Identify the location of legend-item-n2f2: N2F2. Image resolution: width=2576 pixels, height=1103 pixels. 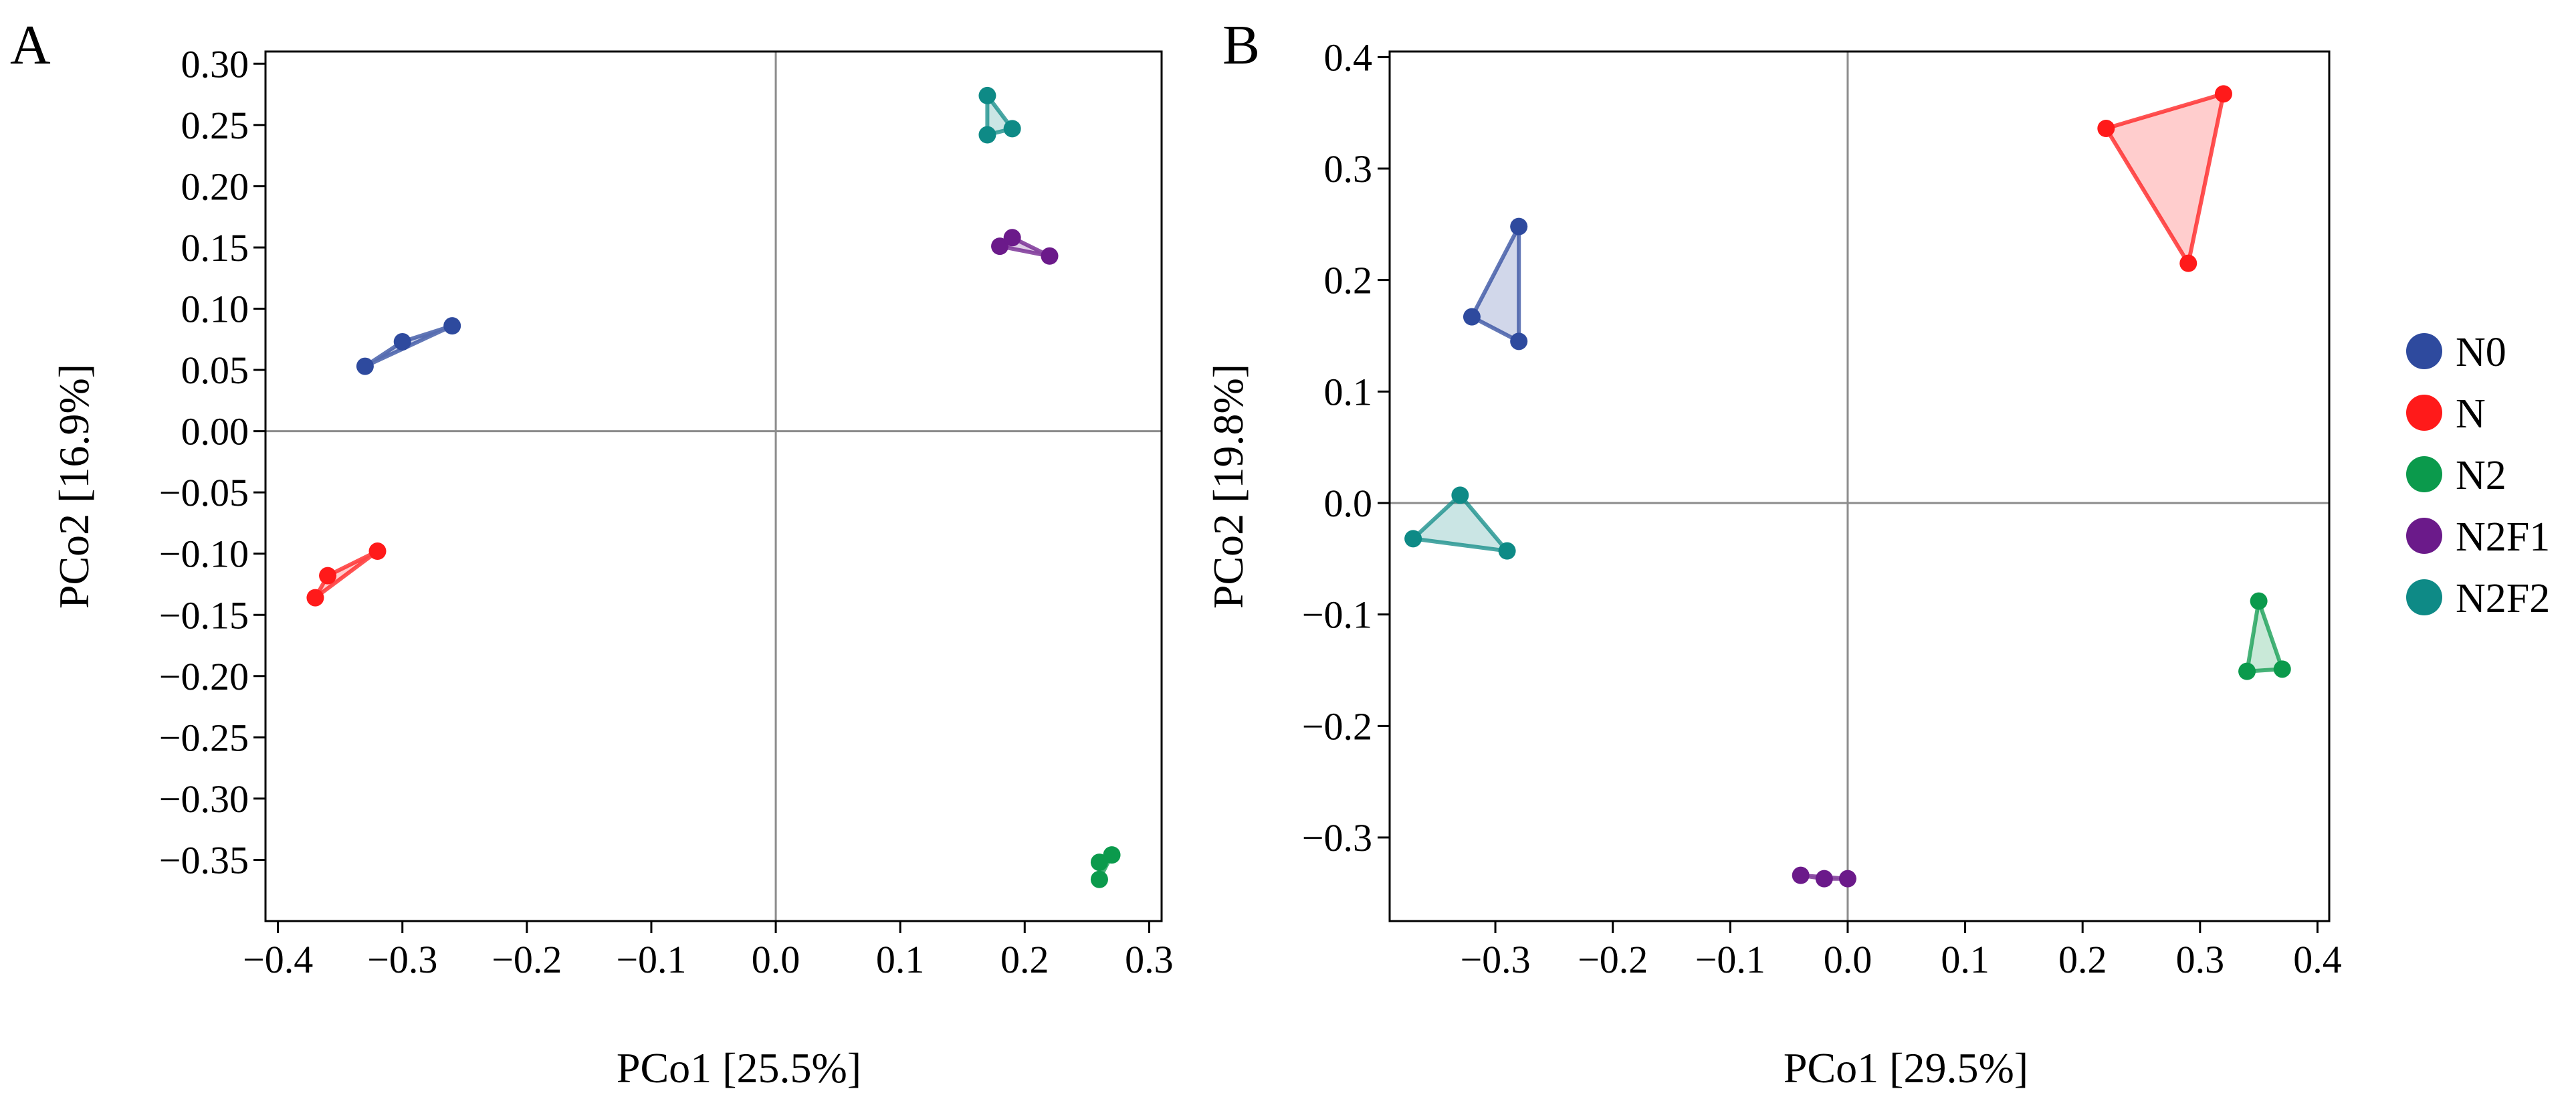
(2478, 598).